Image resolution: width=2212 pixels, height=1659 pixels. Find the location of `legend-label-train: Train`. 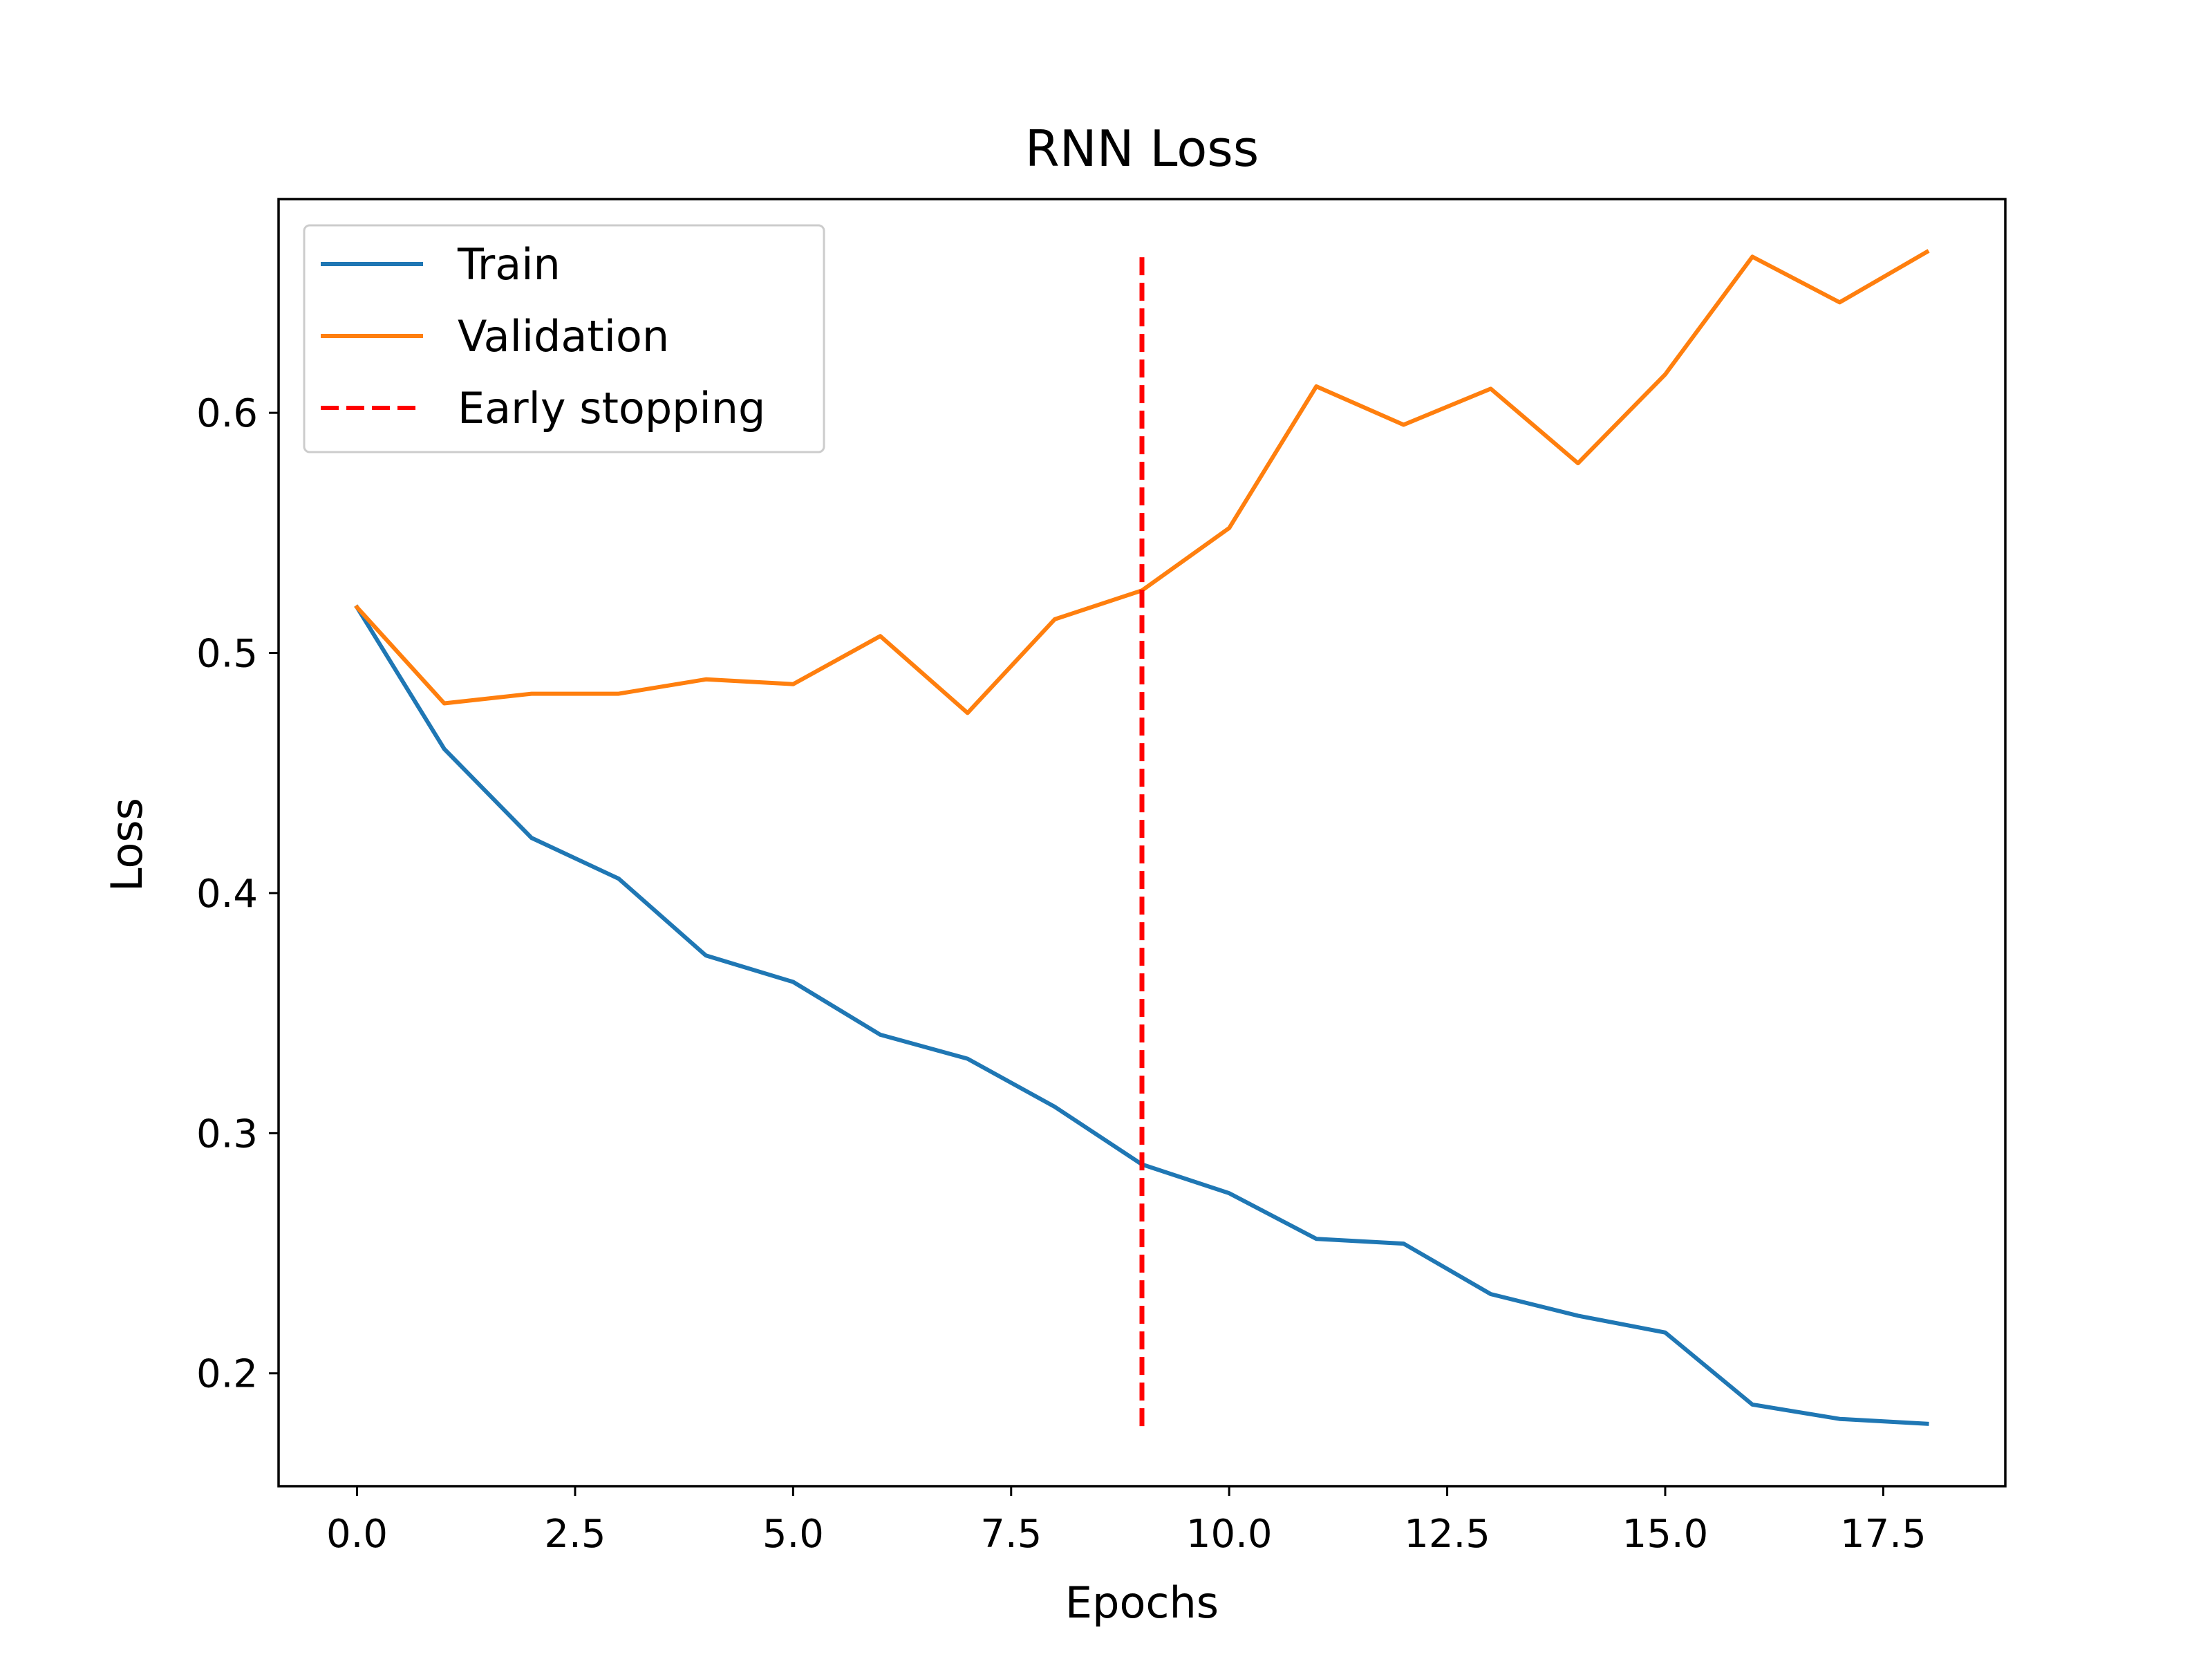

legend-label-train: Train is located at coordinates (509, 264).